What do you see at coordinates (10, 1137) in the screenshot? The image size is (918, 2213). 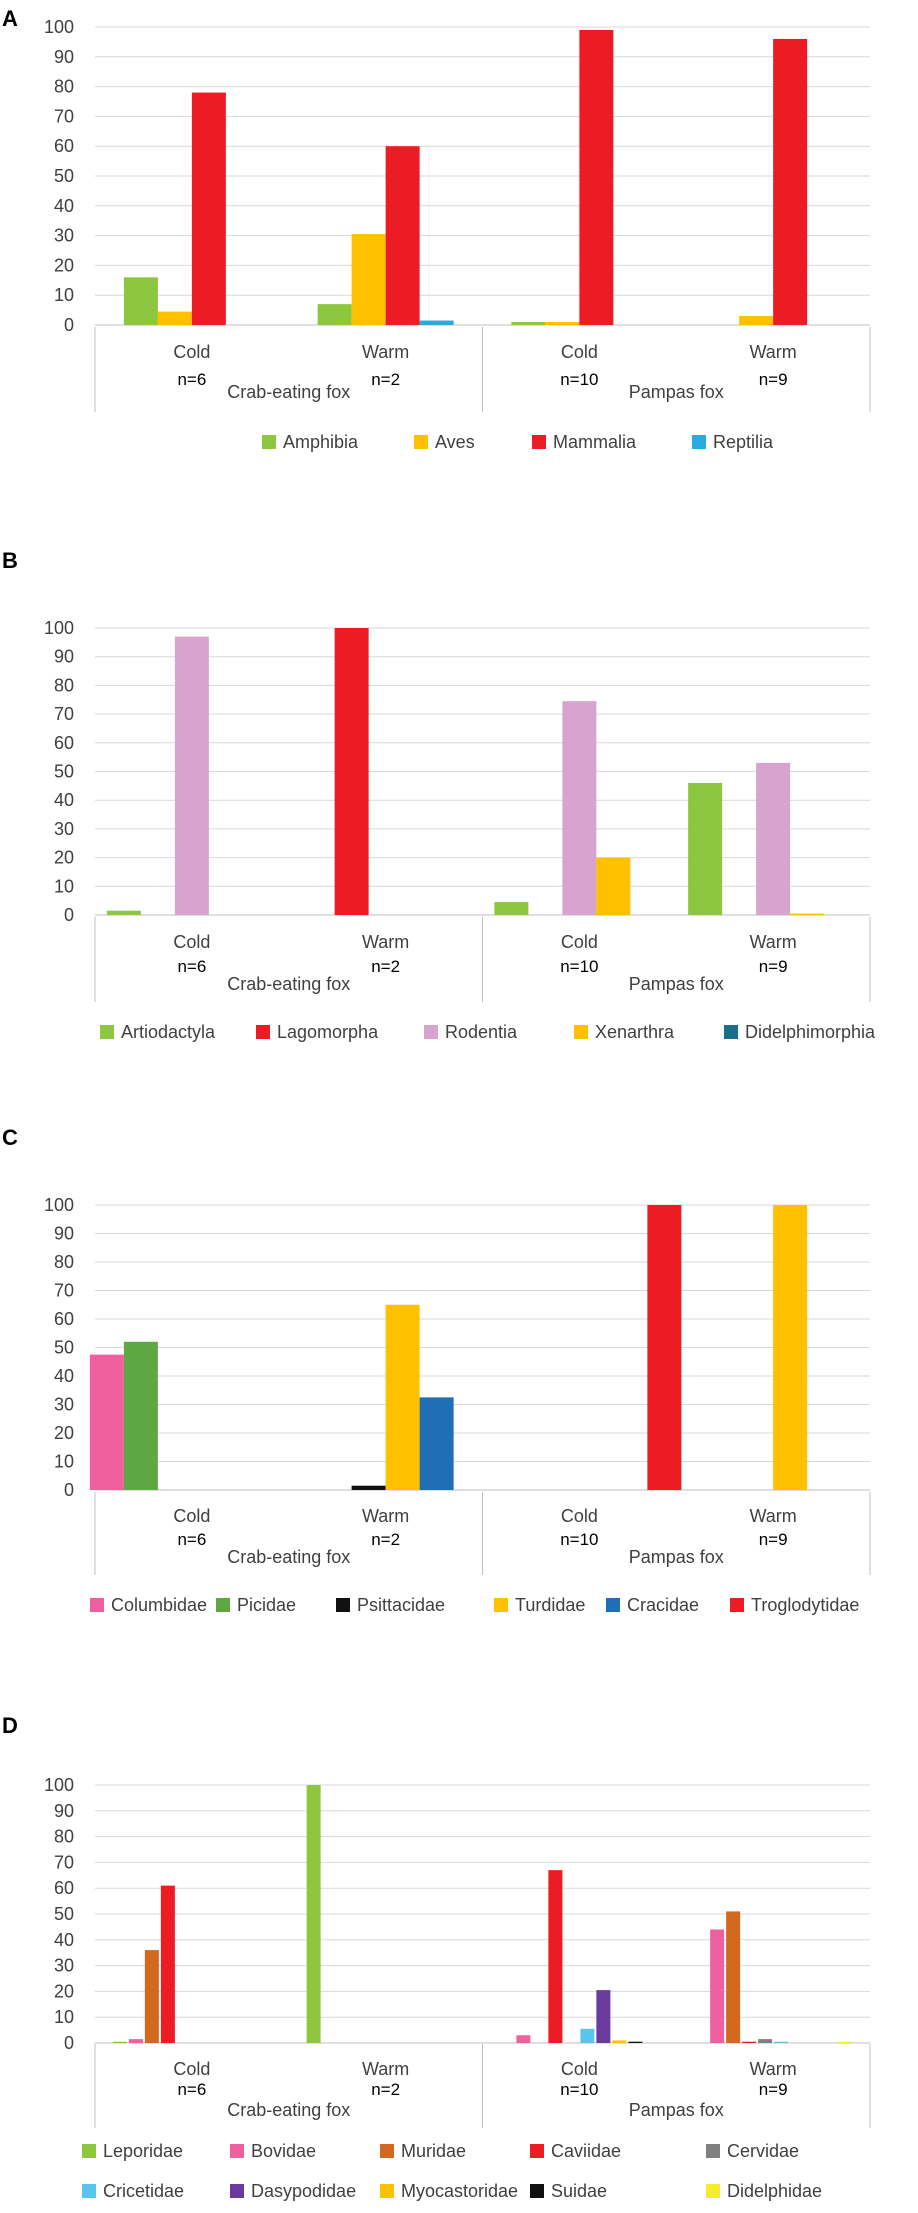 I see `panel-letter-c: C` at bounding box center [10, 1137].